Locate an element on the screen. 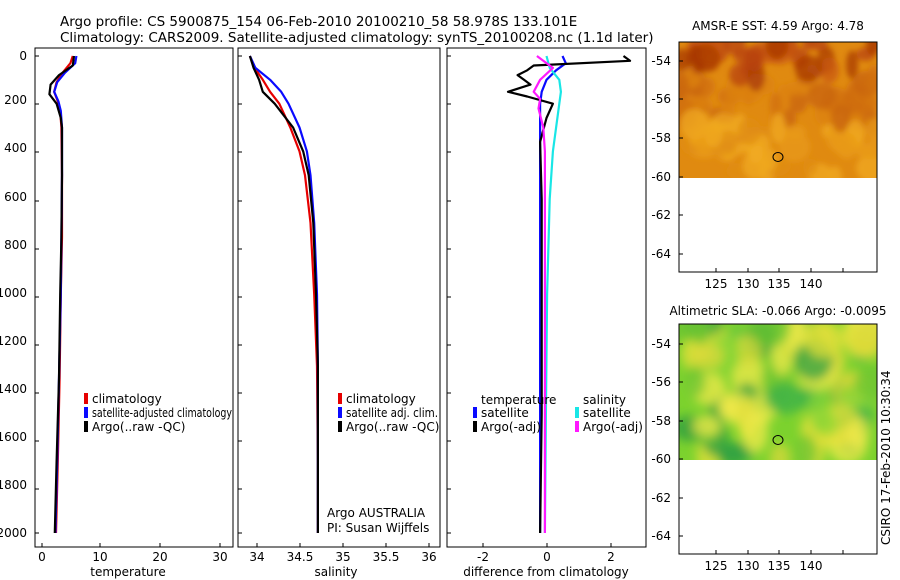 This screenshot has width=900, height=580. series-line-salinity-satellite is located at coordinates (553, 294).